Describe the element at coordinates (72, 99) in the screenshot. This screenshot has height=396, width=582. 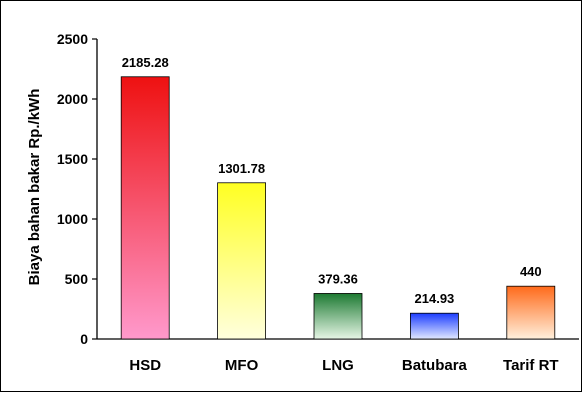
I see `y-tick-label: 2000` at that location.